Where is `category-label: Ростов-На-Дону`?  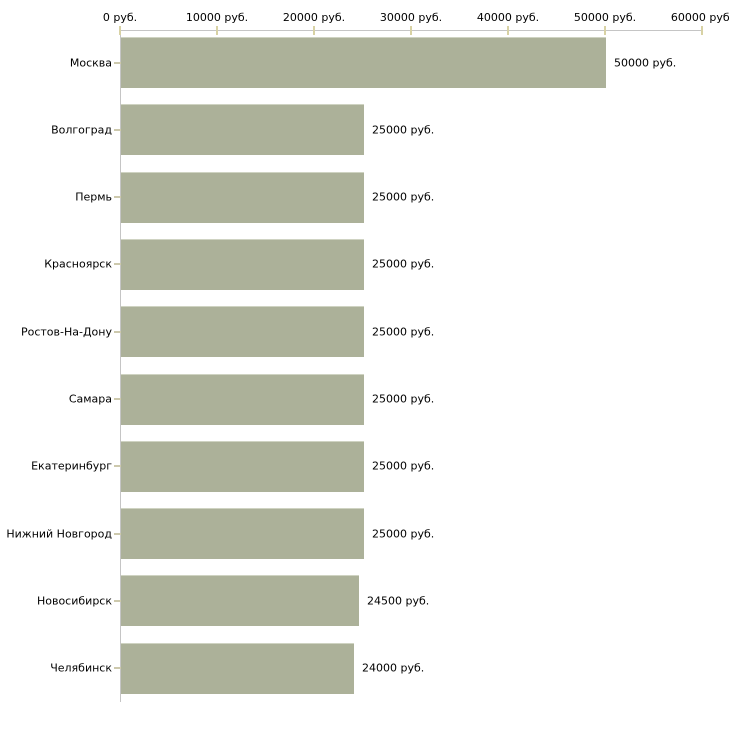 category-label: Ростов-На-Дону is located at coordinates (66, 332).